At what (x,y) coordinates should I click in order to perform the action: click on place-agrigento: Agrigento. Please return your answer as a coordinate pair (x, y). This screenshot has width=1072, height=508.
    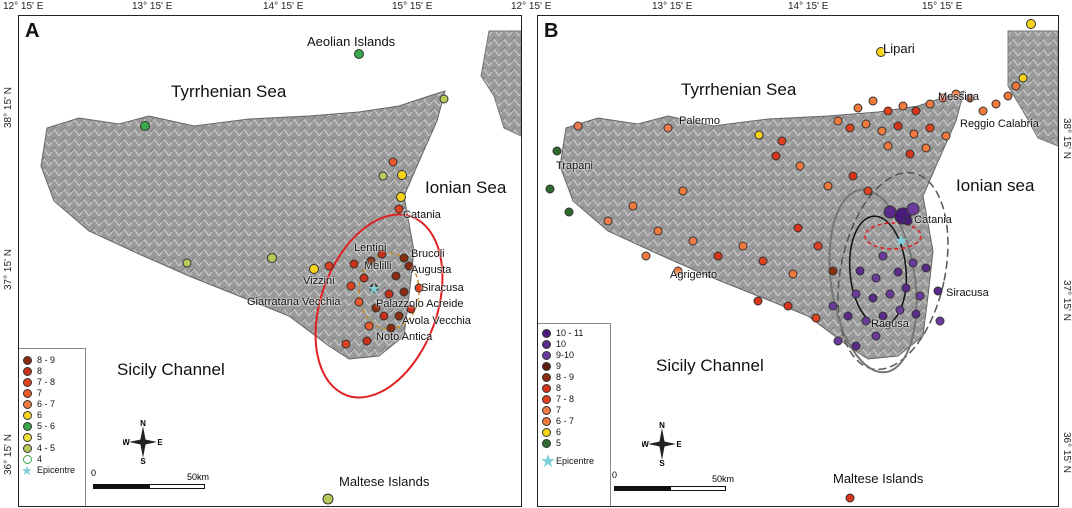
    Looking at the image, I should click on (694, 275).